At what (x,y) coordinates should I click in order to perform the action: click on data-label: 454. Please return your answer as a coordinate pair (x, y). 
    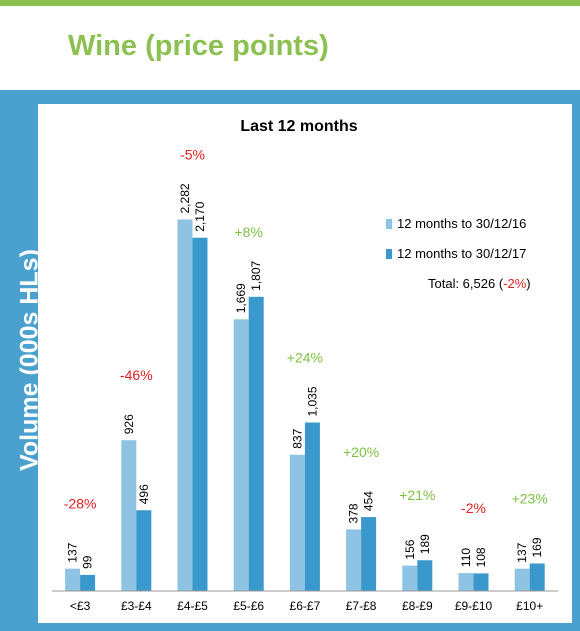
    Looking at the image, I should click on (369, 501).